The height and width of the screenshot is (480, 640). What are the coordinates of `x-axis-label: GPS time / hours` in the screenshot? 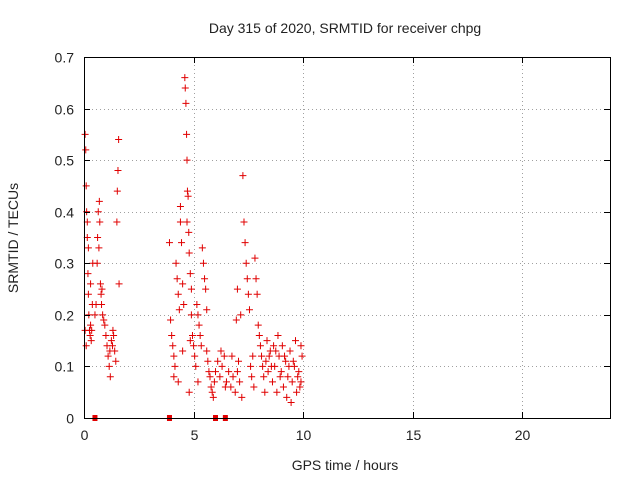 It's located at (345, 465).